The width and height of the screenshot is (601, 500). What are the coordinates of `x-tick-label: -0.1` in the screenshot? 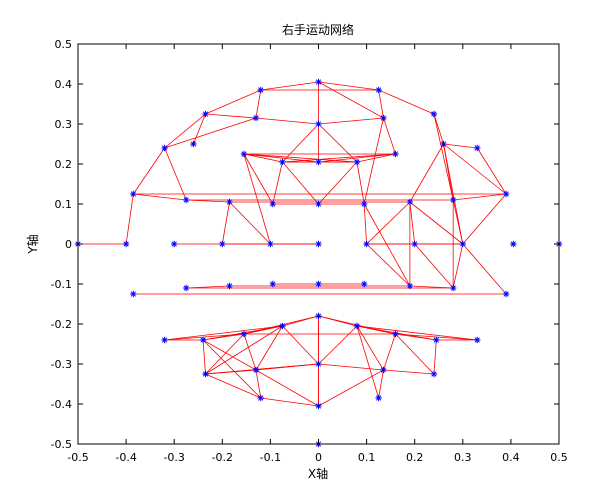 It's located at (270, 457).